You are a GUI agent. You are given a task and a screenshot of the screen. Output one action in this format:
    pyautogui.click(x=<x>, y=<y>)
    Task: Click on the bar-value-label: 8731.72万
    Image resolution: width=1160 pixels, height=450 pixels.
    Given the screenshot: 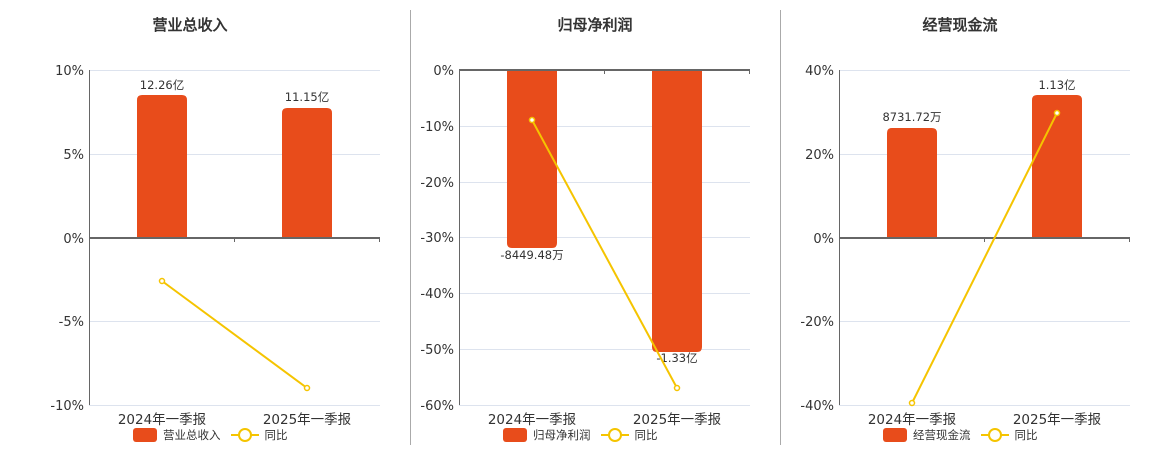 What is the action you would take?
    pyautogui.click(x=911, y=117)
    